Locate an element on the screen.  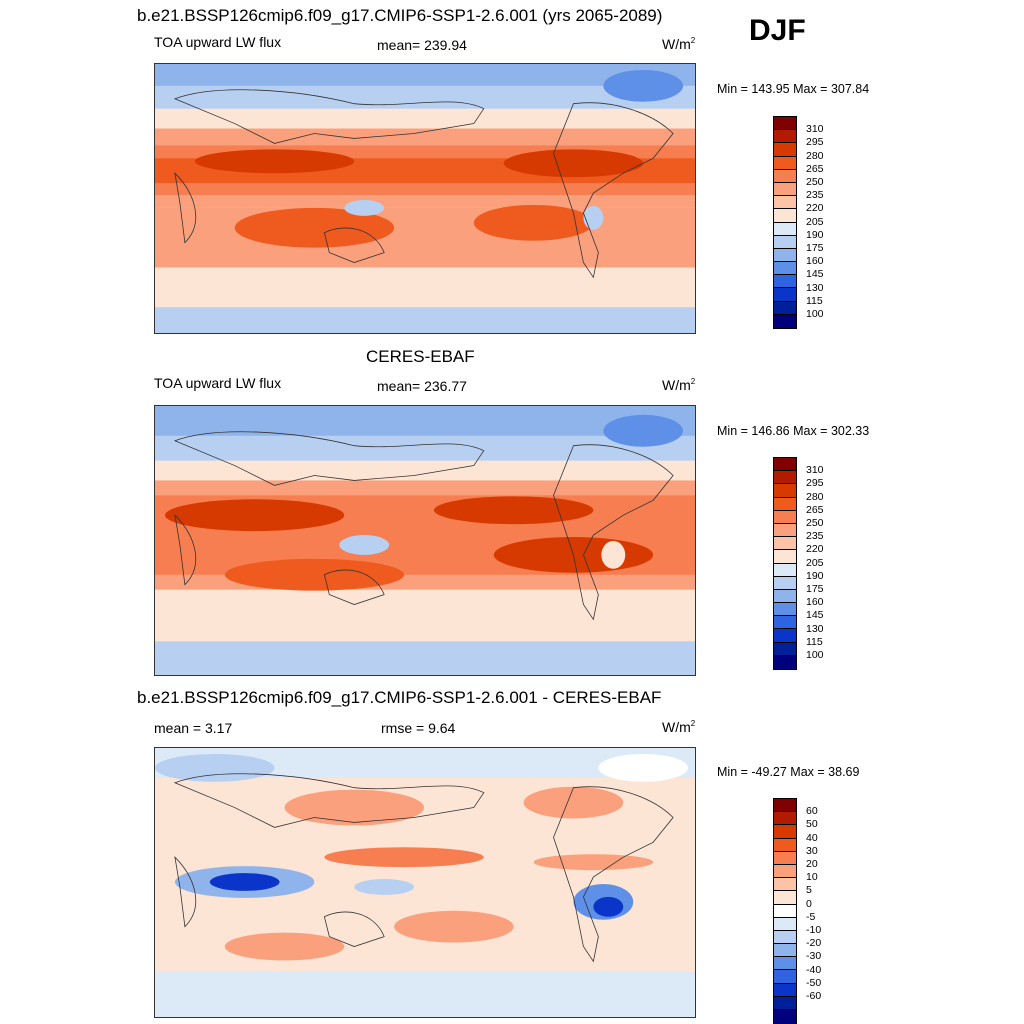
panel2-variable-label: TOA upward LW flux is located at coordinates (218, 383).